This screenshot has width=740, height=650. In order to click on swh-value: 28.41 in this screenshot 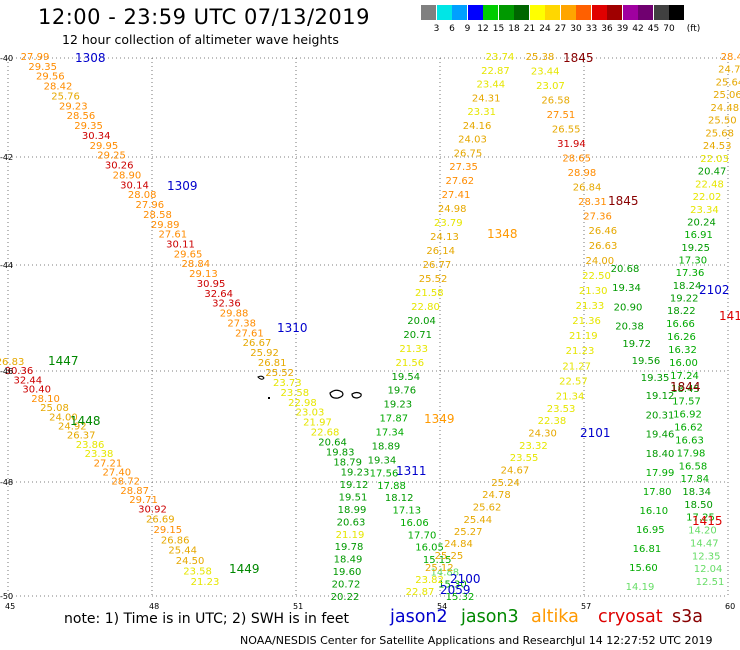, I will do `click(730, 57)`.